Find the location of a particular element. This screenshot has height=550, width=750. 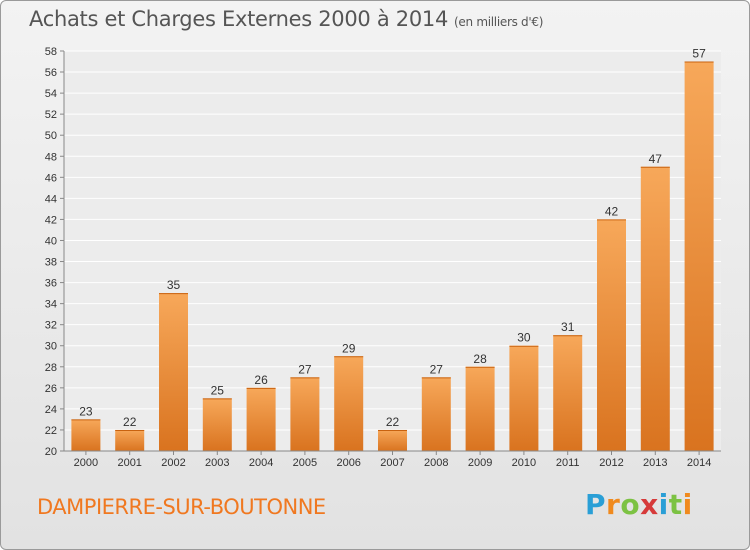

data-label: 47 is located at coordinates (656, 159).